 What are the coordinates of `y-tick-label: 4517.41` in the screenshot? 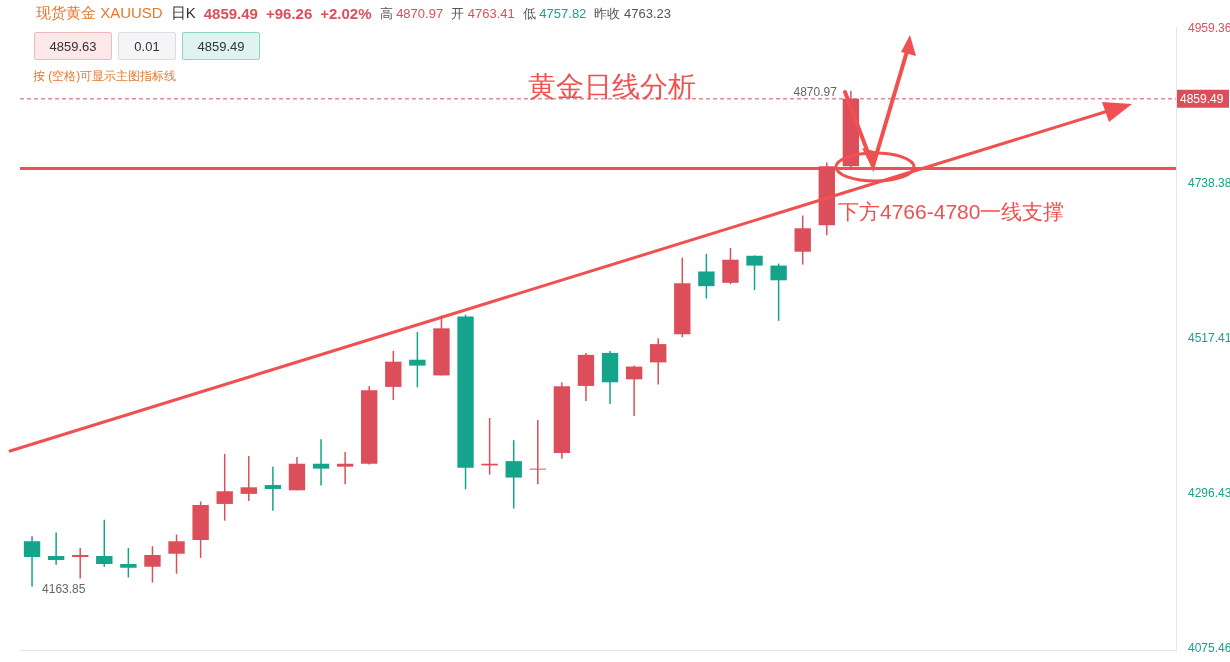 It's located at (1209, 337).